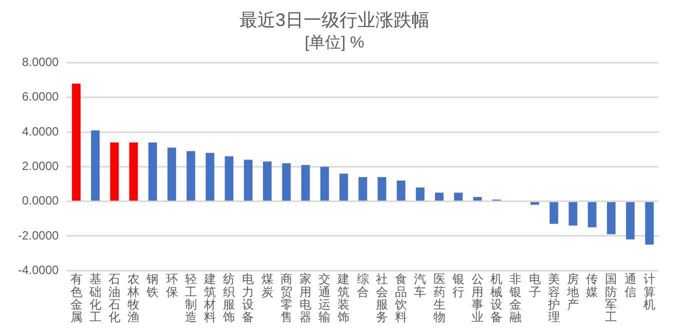  What do you see at coordinates (229, 298) in the screenshot?
I see `x-tick-label: 纺织服饰` at bounding box center [229, 298].